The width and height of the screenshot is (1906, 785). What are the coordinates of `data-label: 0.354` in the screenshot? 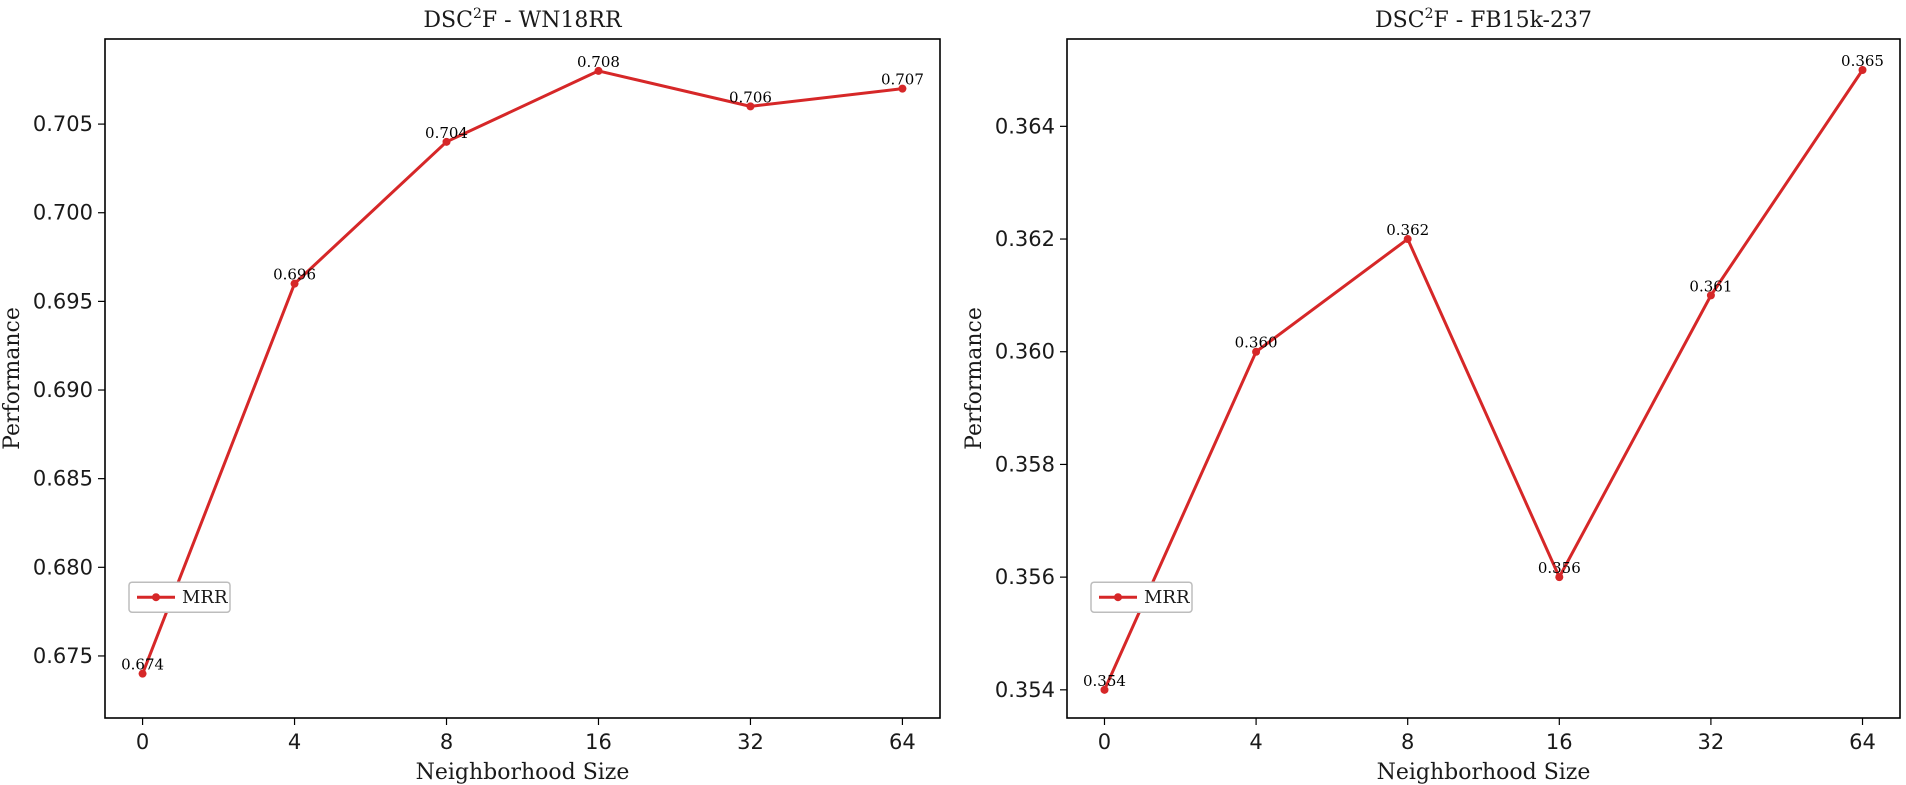 It's located at (1104, 681).